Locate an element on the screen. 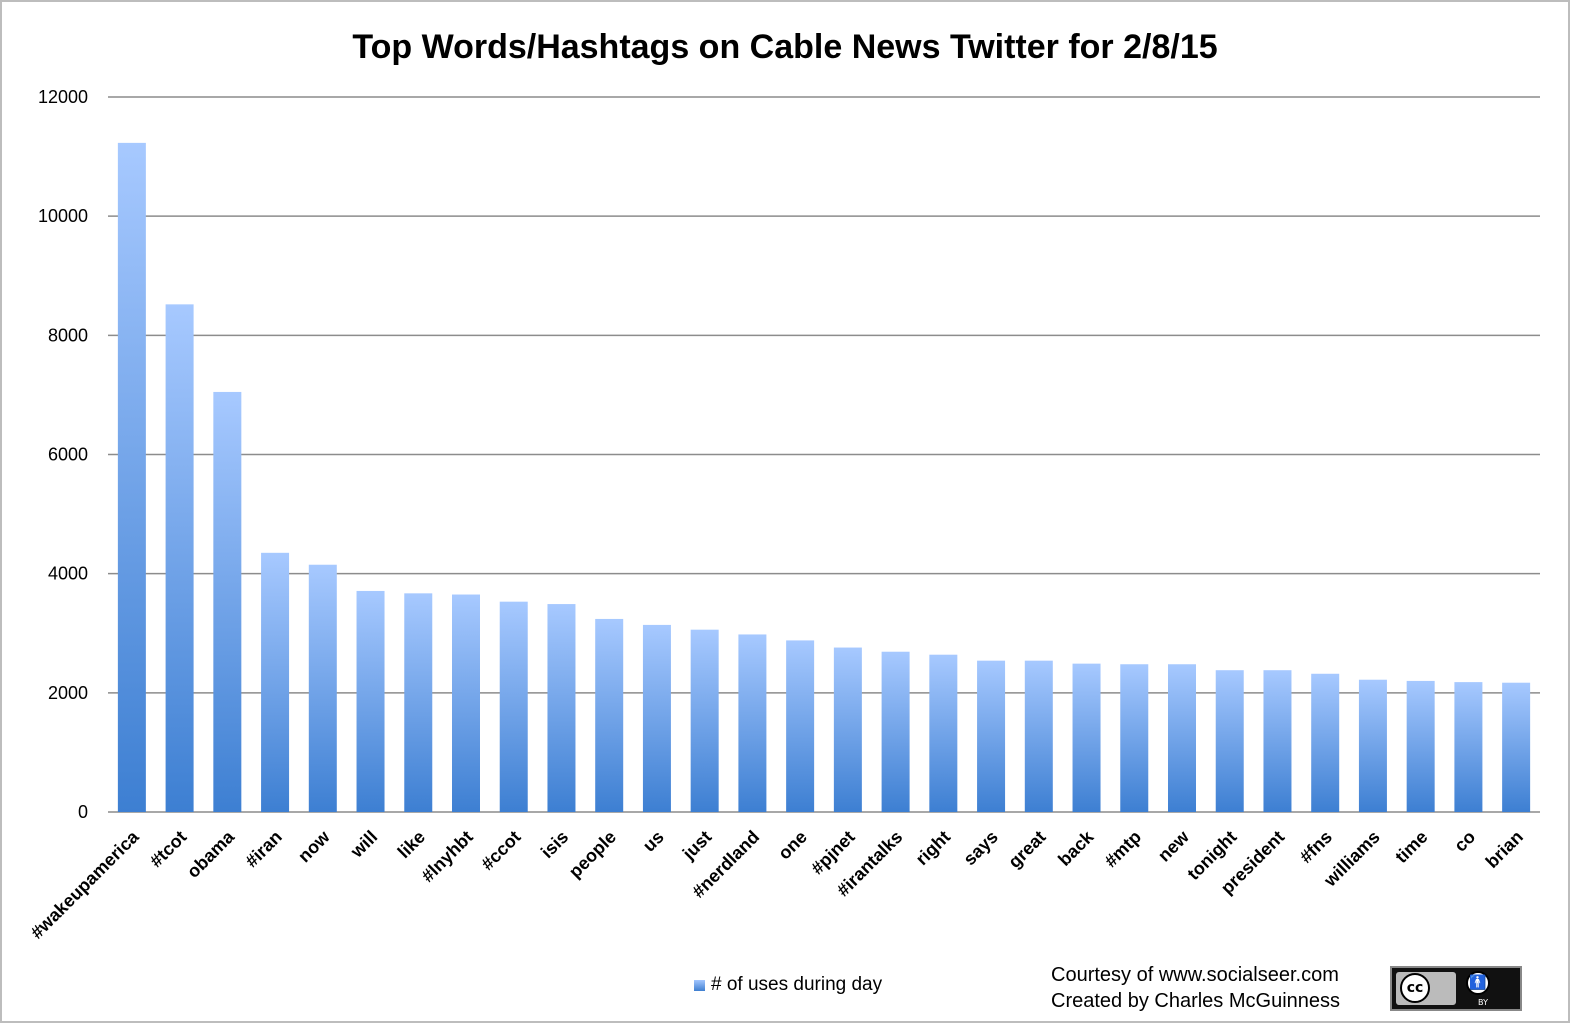  y-tick-label: 2000 is located at coordinates (68, 693).